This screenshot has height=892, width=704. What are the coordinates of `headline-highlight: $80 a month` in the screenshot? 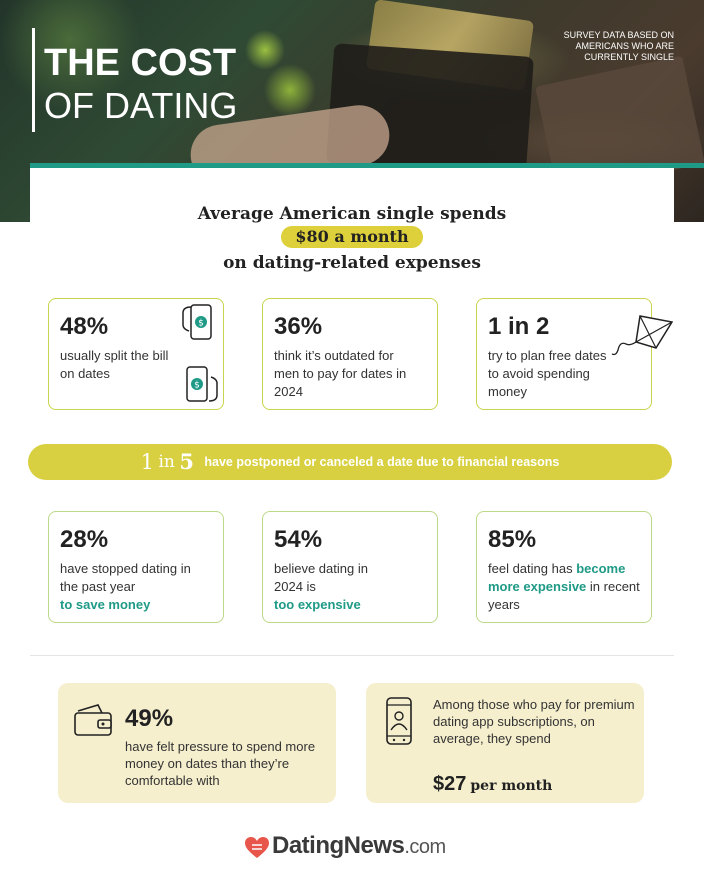 It's located at (352, 237).